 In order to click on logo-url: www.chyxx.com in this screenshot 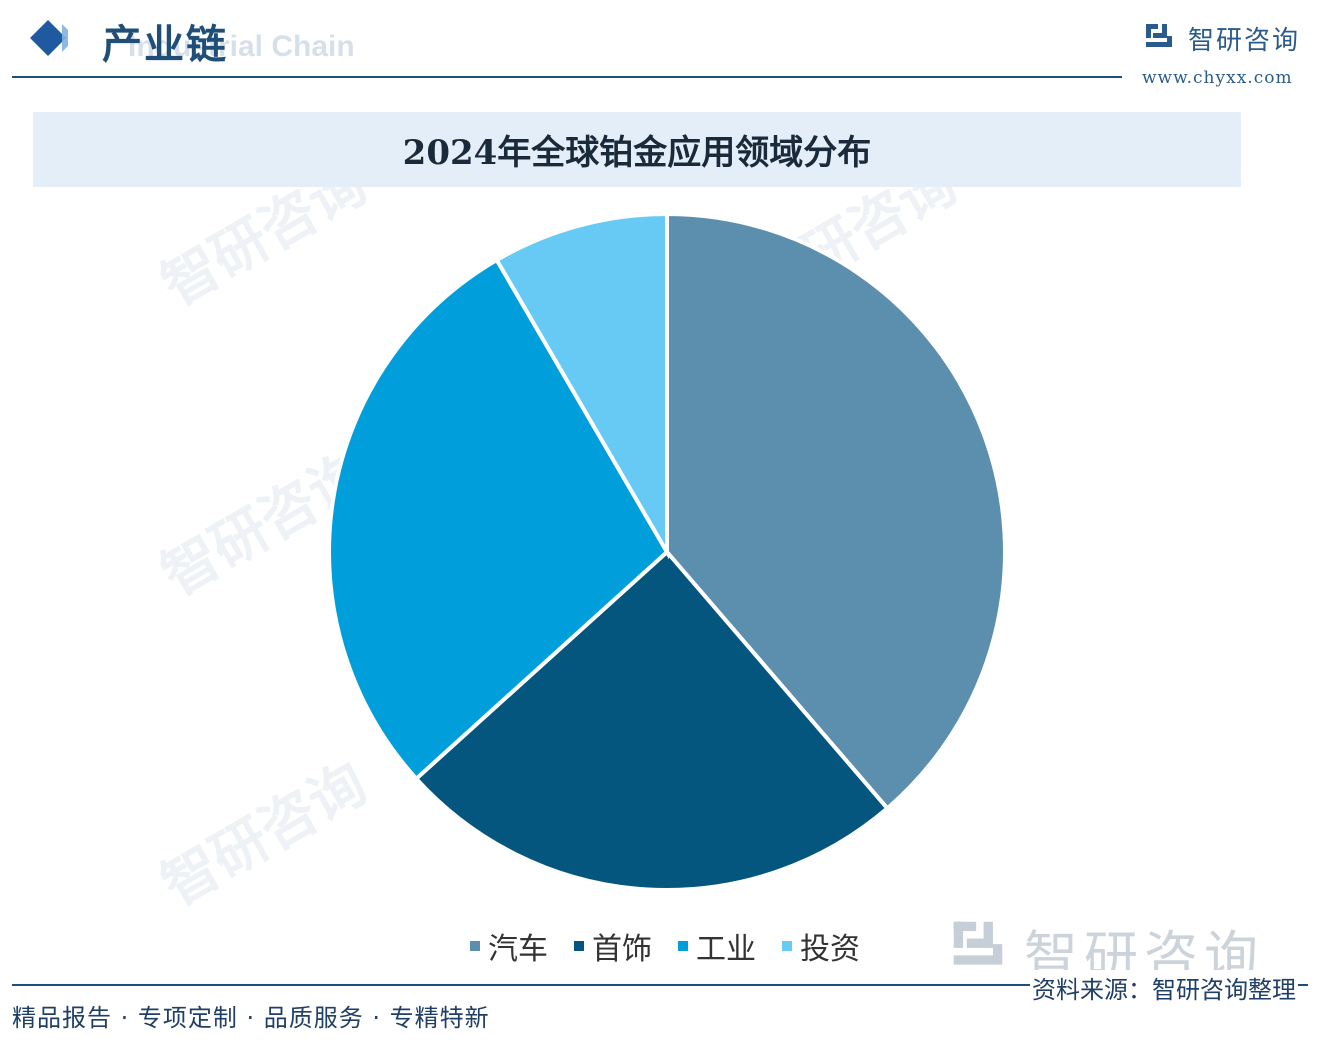, I will do `click(1217, 78)`.